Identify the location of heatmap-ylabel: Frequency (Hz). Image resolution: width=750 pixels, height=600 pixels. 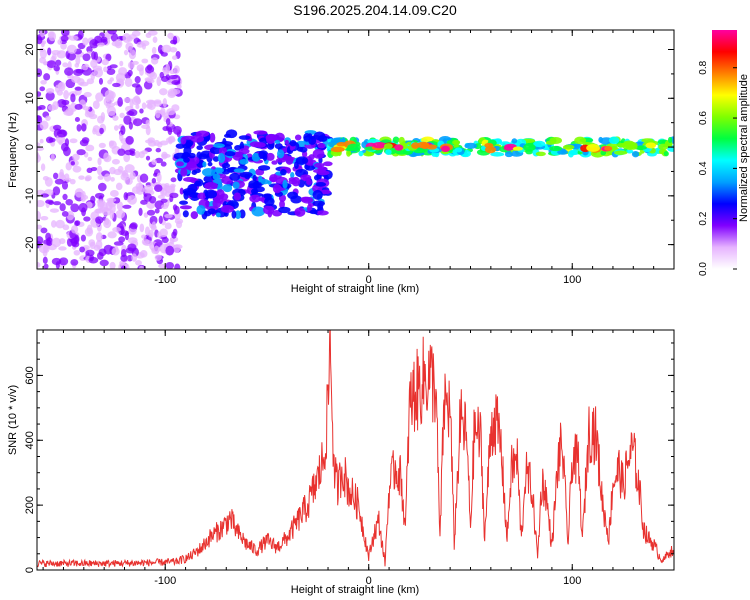
(13, 150).